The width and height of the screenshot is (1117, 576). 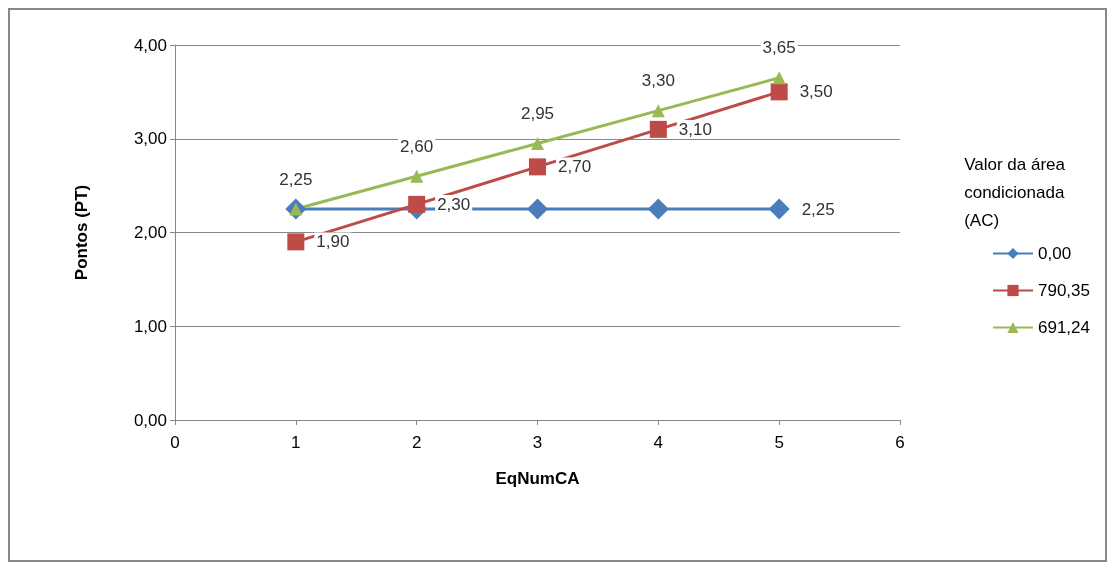 I want to click on data-label: 2,30, so click(x=454, y=204).